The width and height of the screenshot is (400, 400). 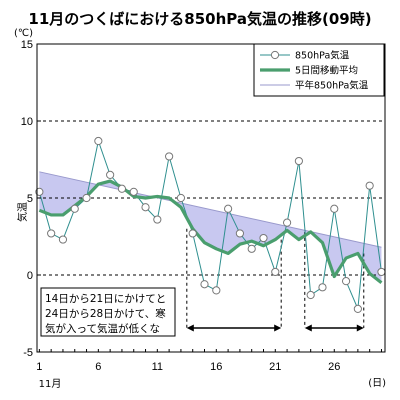 I want to click on chart-title: 11月のつくばにおける850hPa気温の推移(09時), so click(x=199, y=19).